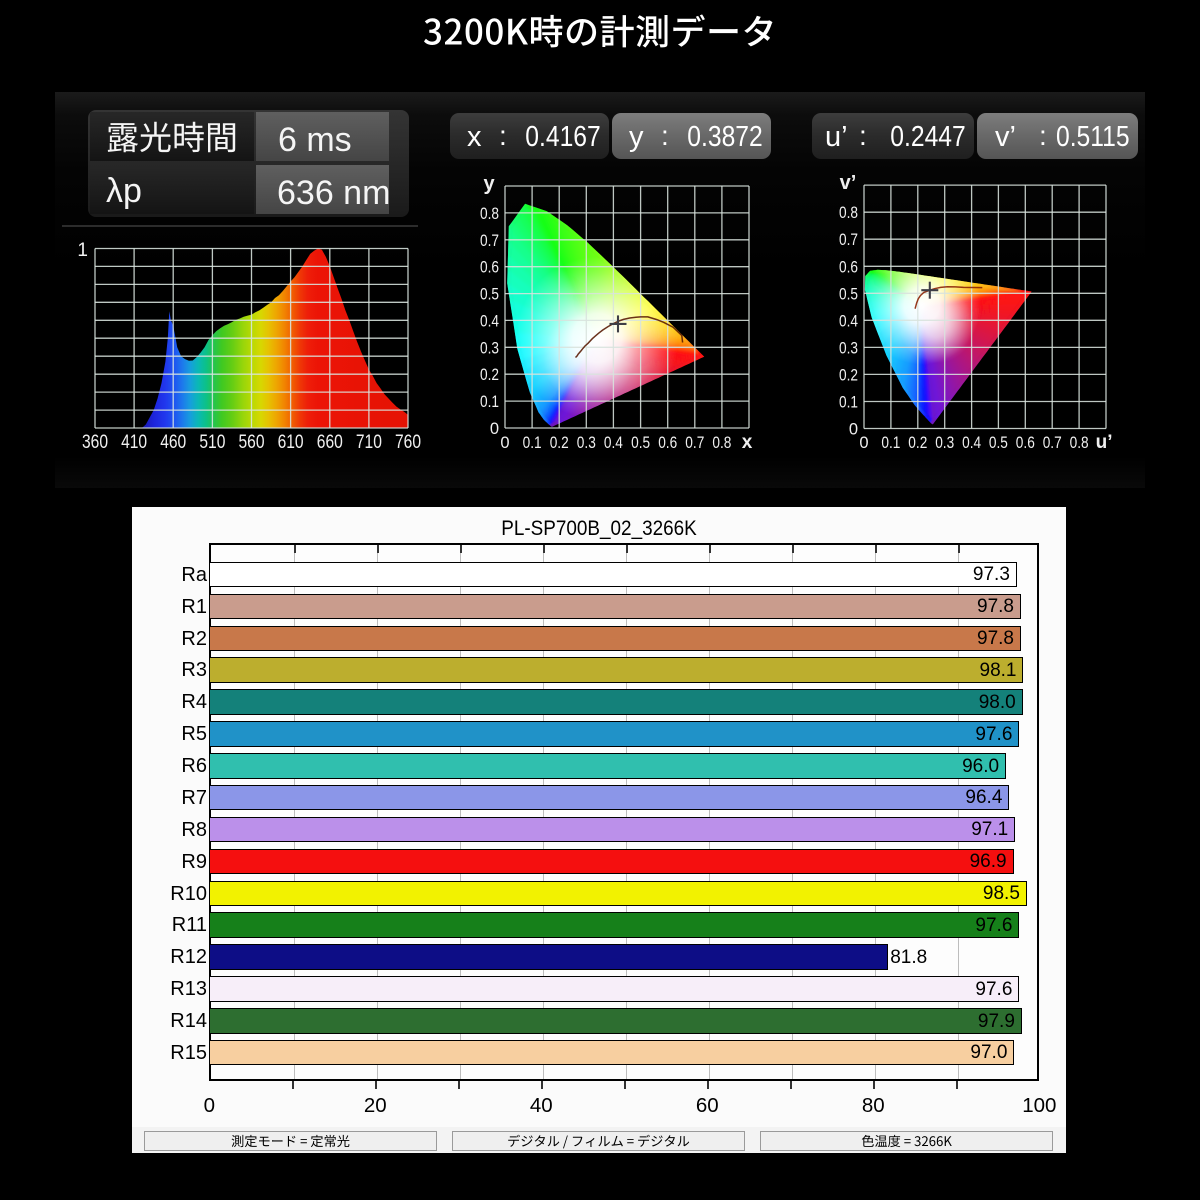 The height and width of the screenshot is (1200, 1200). What do you see at coordinates (291, 442) in the screenshot?
I see `svg-text: 610` at bounding box center [291, 442].